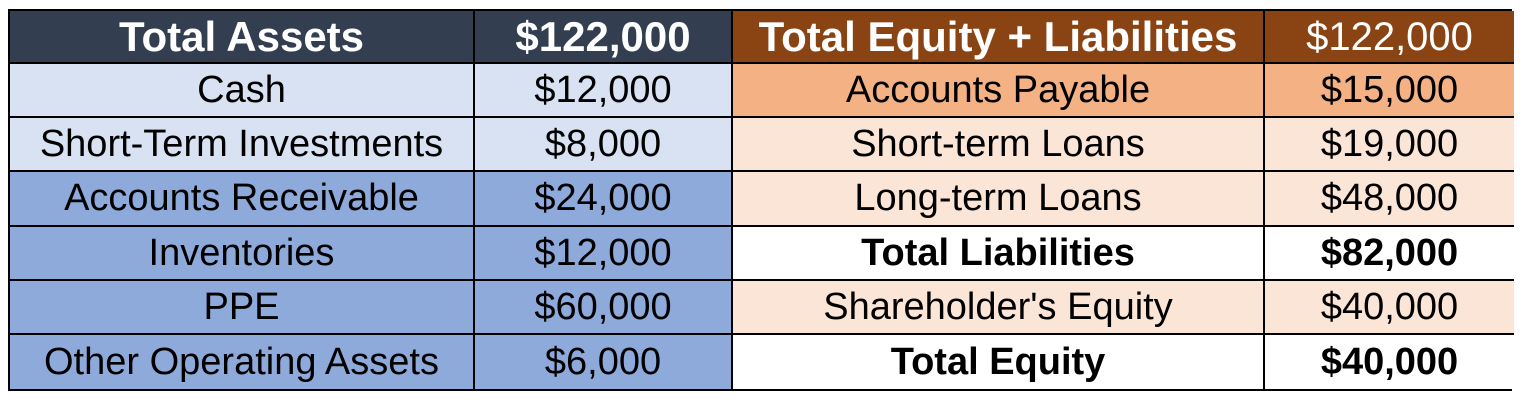 Image resolution: width=1520 pixels, height=400 pixels. Describe the element at coordinates (242, 91) in the screenshot. I see `cash-label: Cash` at that location.